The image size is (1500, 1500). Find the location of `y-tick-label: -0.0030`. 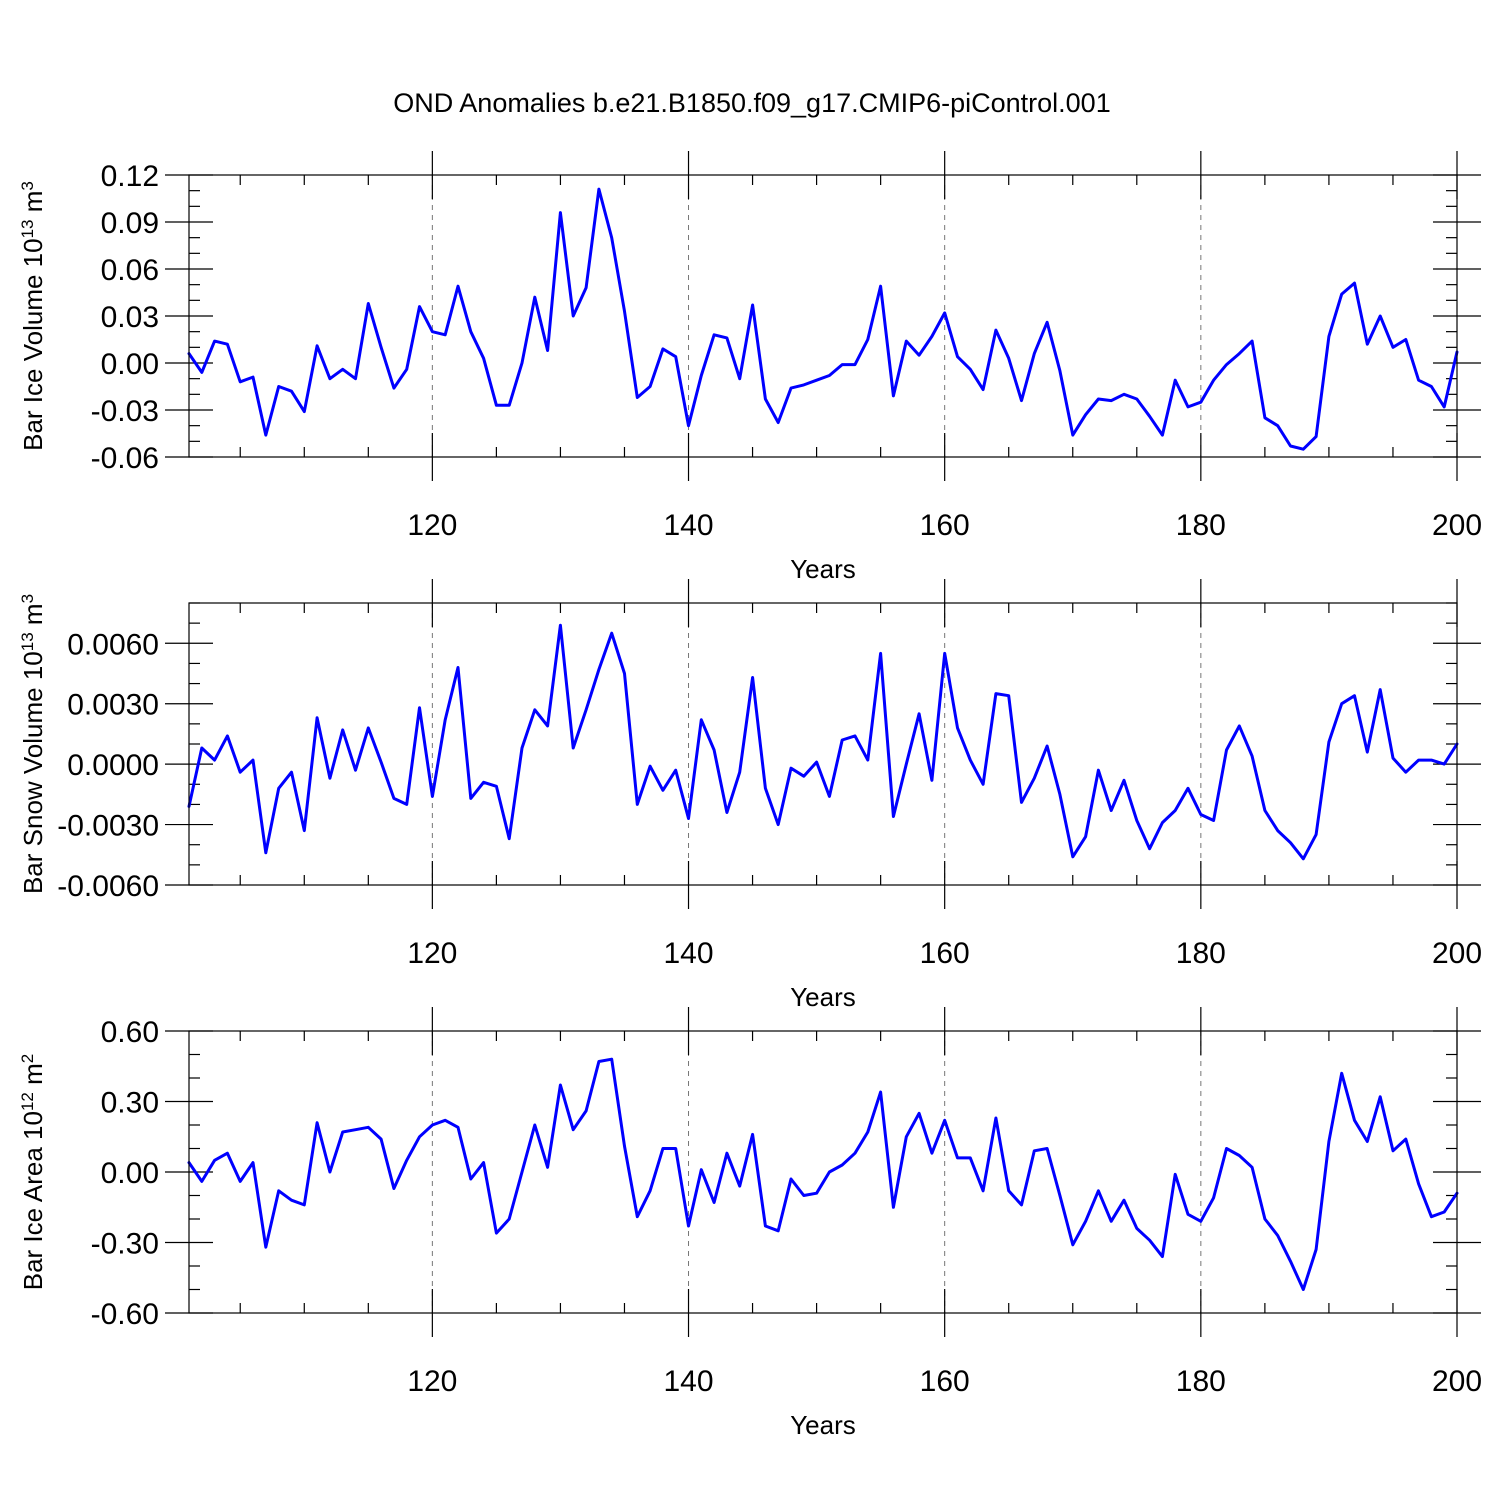

y-tick-label: -0.0030 is located at coordinates (108, 826).